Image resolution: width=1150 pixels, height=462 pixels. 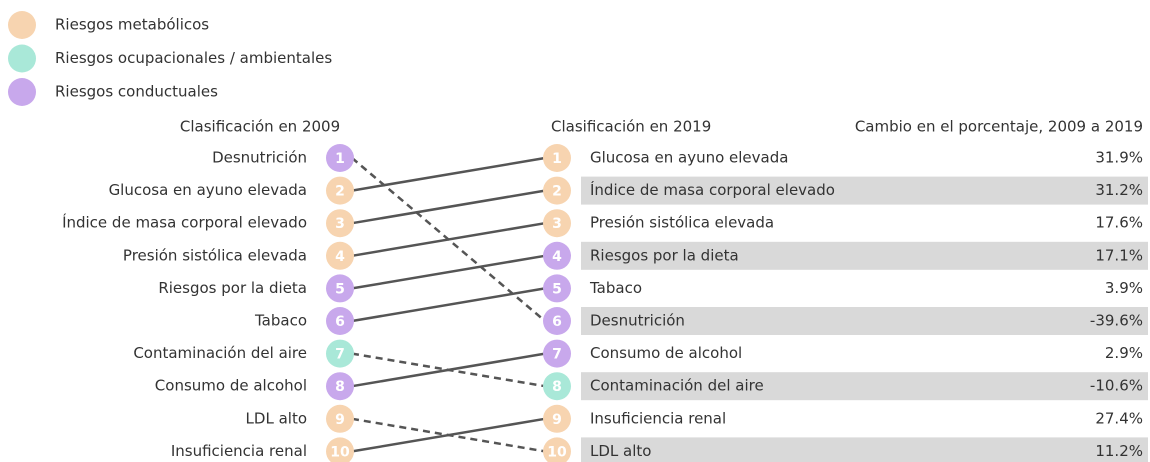 I want to click on left-label: Consumo de alcohol, so click(x=231, y=386).